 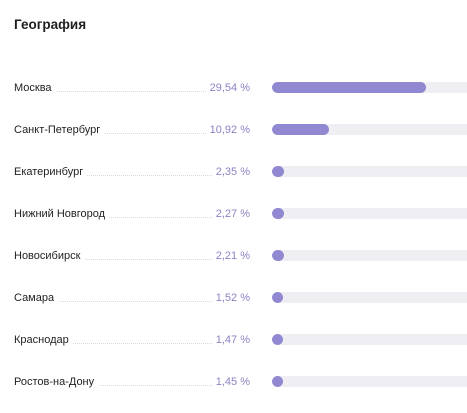 I want to click on percent-label: 10,92 %, so click(x=227, y=130).